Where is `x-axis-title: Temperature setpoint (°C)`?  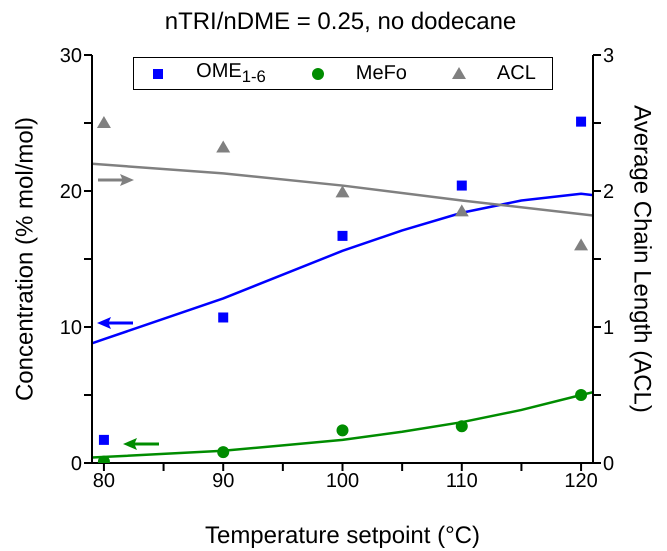
x-axis-title: Temperature setpoint (°C) is located at coordinates (342, 535).